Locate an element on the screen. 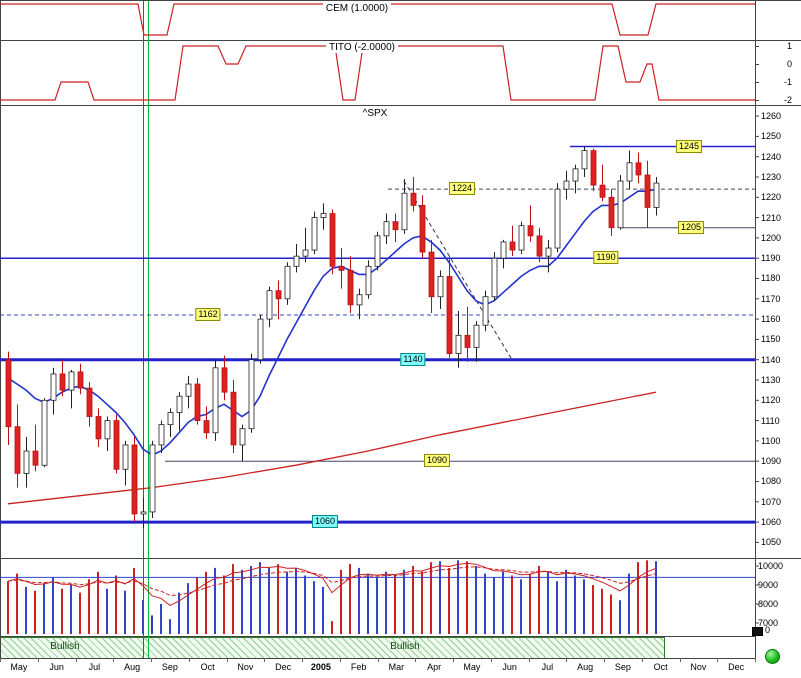 The width and height of the screenshot is (801, 678). price-axis-label: 1050 is located at coordinates (771, 542).